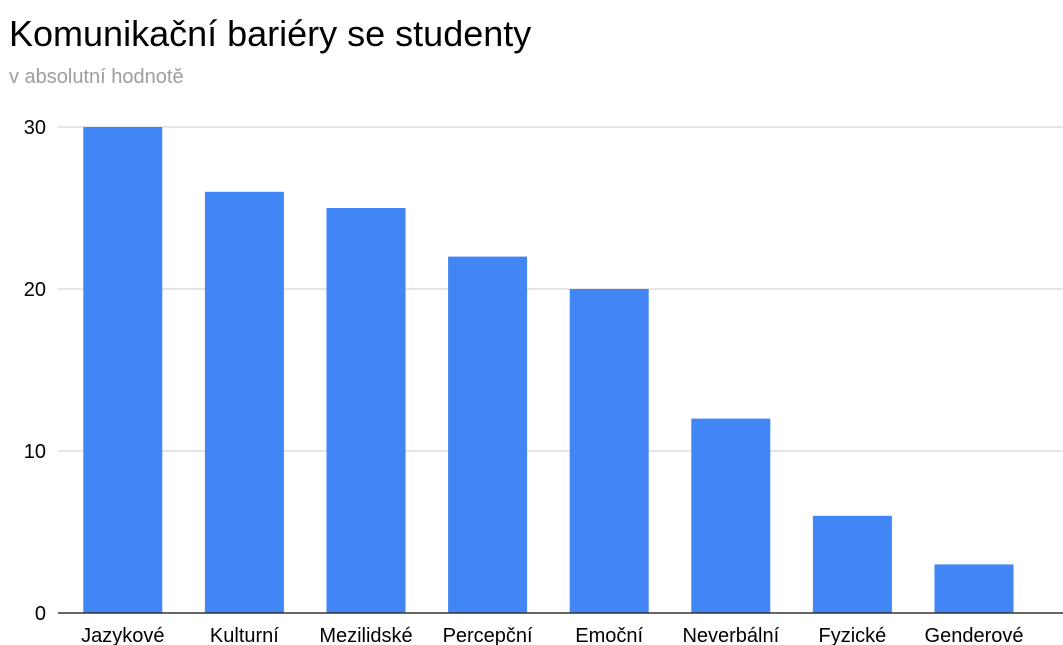 The height and width of the screenshot is (645, 1063). What do you see at coordinates (96, 77) in the screenshot?
I see `chart-subtitle: v absolutní hodnotě` at bounding box center [96, 77].